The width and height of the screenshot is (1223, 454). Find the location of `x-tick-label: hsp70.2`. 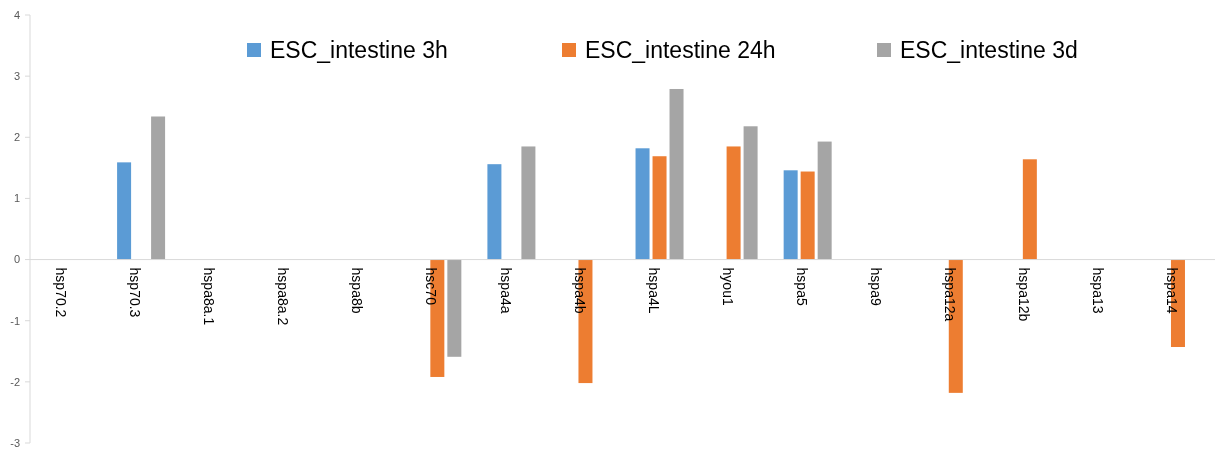

x-tick-label: hsp70.2 is located at coordinates (61, 292).